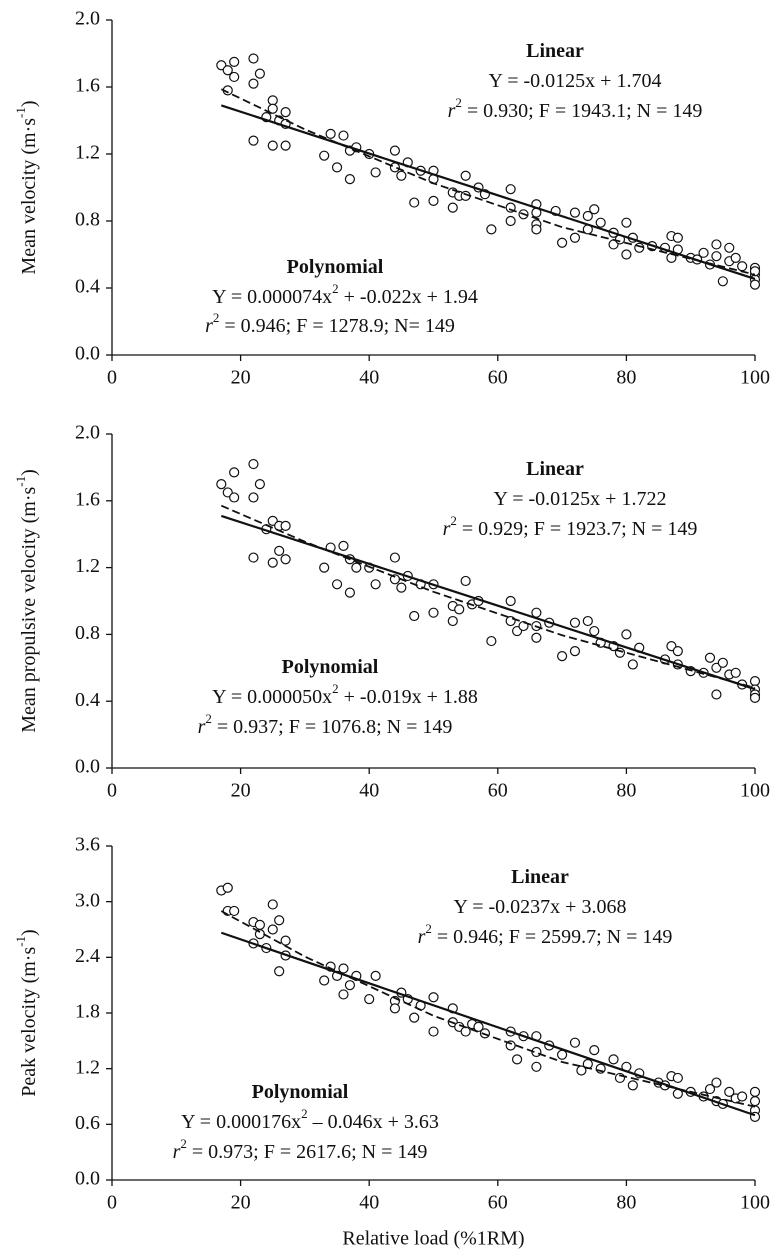  Describe the element at coordinates (332, 727) in the screenshot. I see `text-part: = 0.937; F = 1076.8; N = 149` at that location.